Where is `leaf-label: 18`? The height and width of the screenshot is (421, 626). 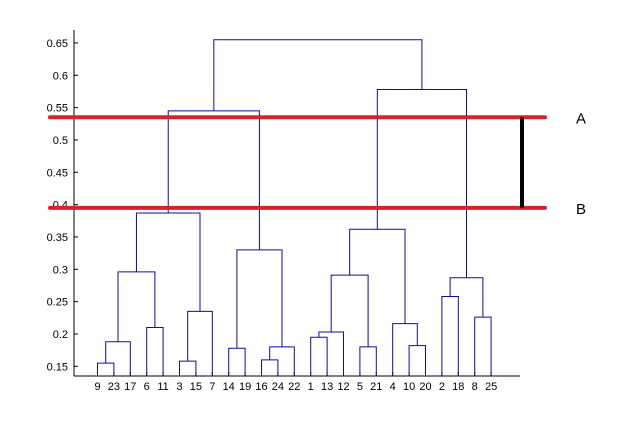
leaf-label: 18 is located at coordinates (458, 387).